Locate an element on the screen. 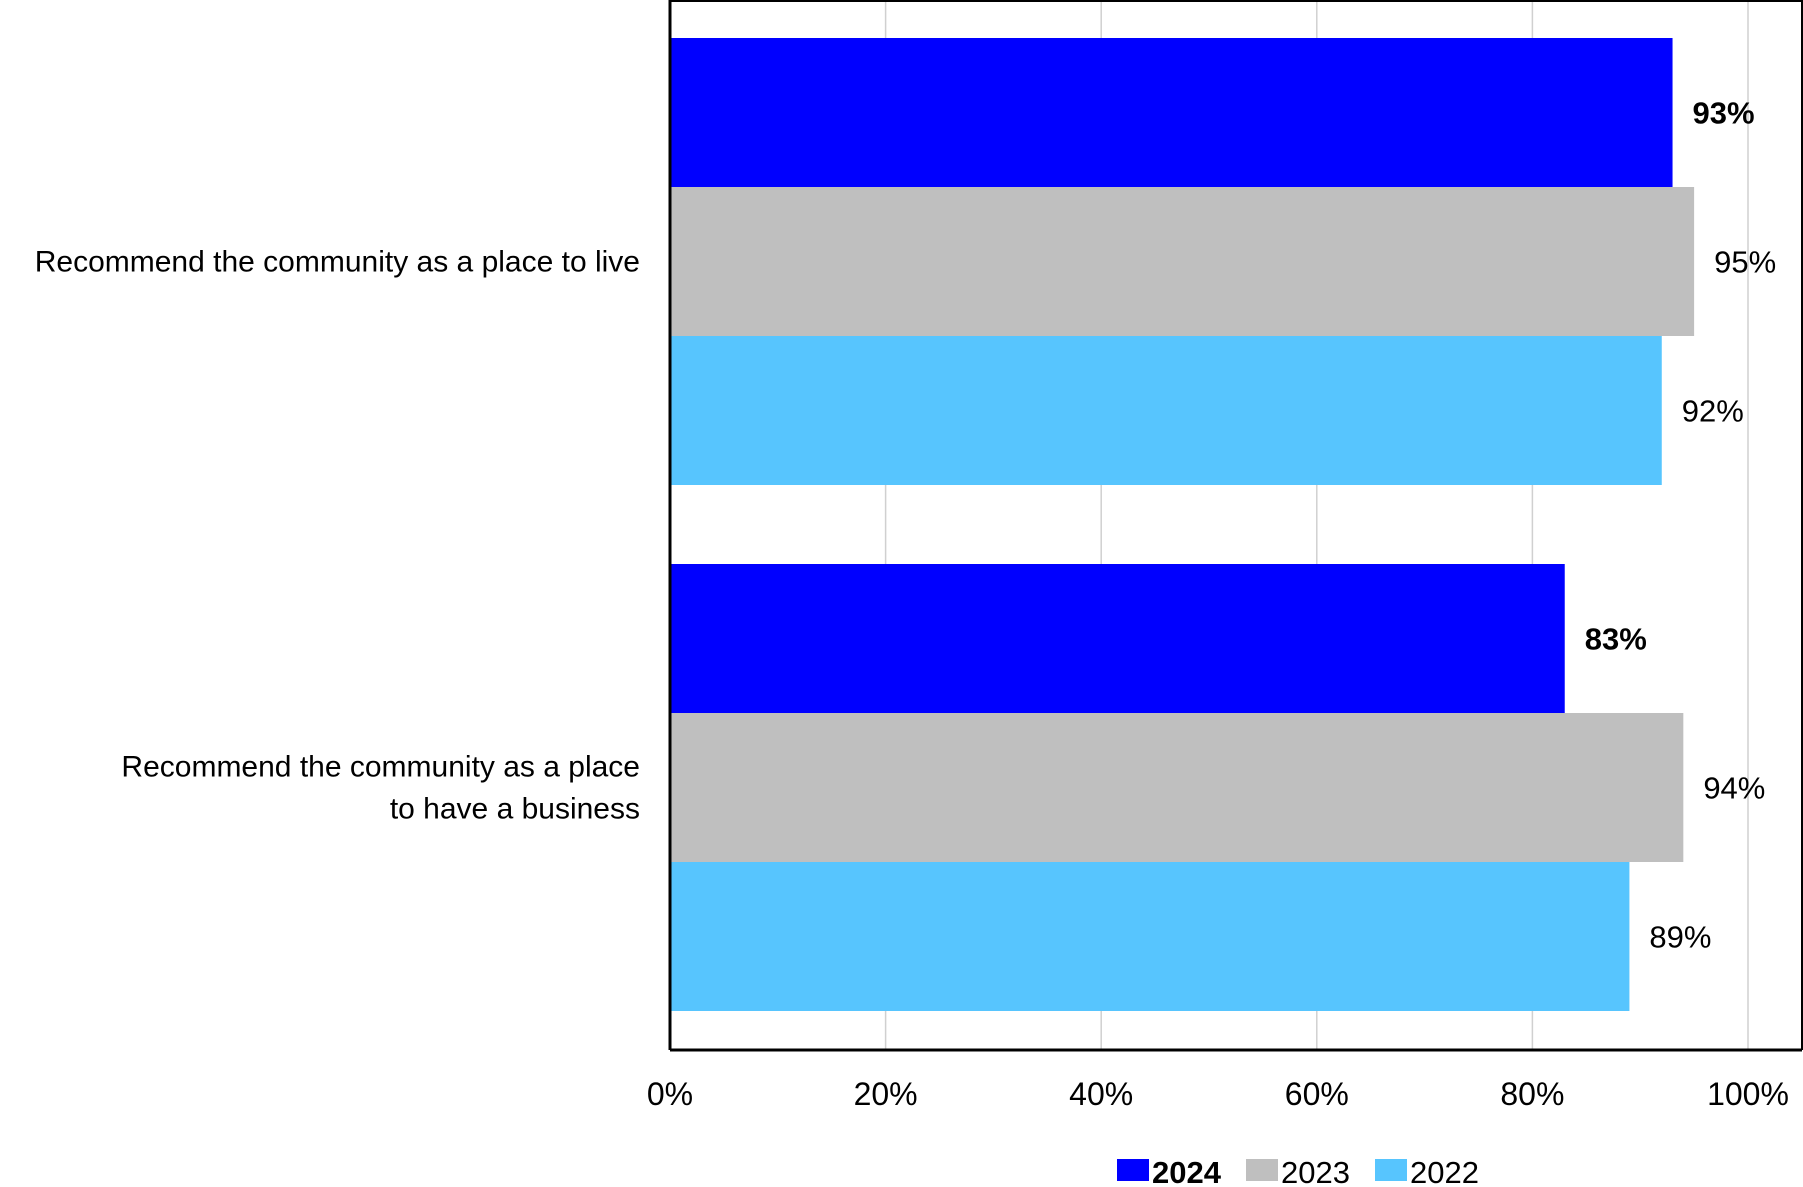 Image resolution: width=1803 pixels, height=1187 pixels. data-label: 95% is located at coordinates (1745, 262).